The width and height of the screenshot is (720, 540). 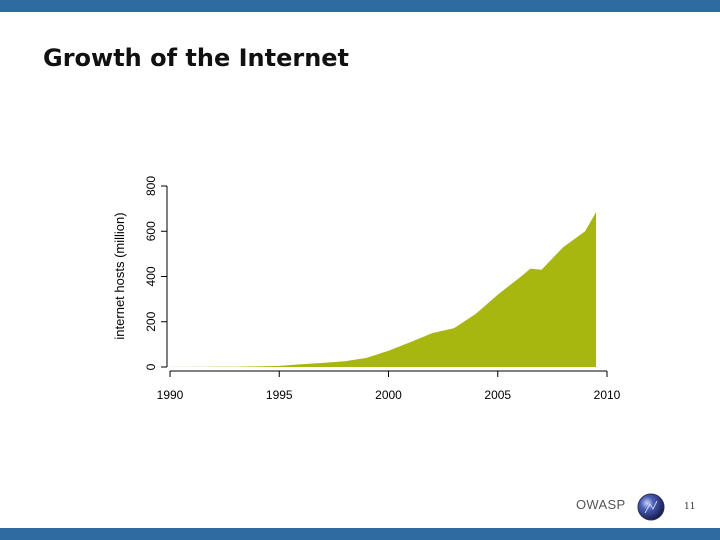 What do you see at coordinates (601, 504) in the screenshot?
I see `footer-org: OWASP` at bounding box center [601, 504].